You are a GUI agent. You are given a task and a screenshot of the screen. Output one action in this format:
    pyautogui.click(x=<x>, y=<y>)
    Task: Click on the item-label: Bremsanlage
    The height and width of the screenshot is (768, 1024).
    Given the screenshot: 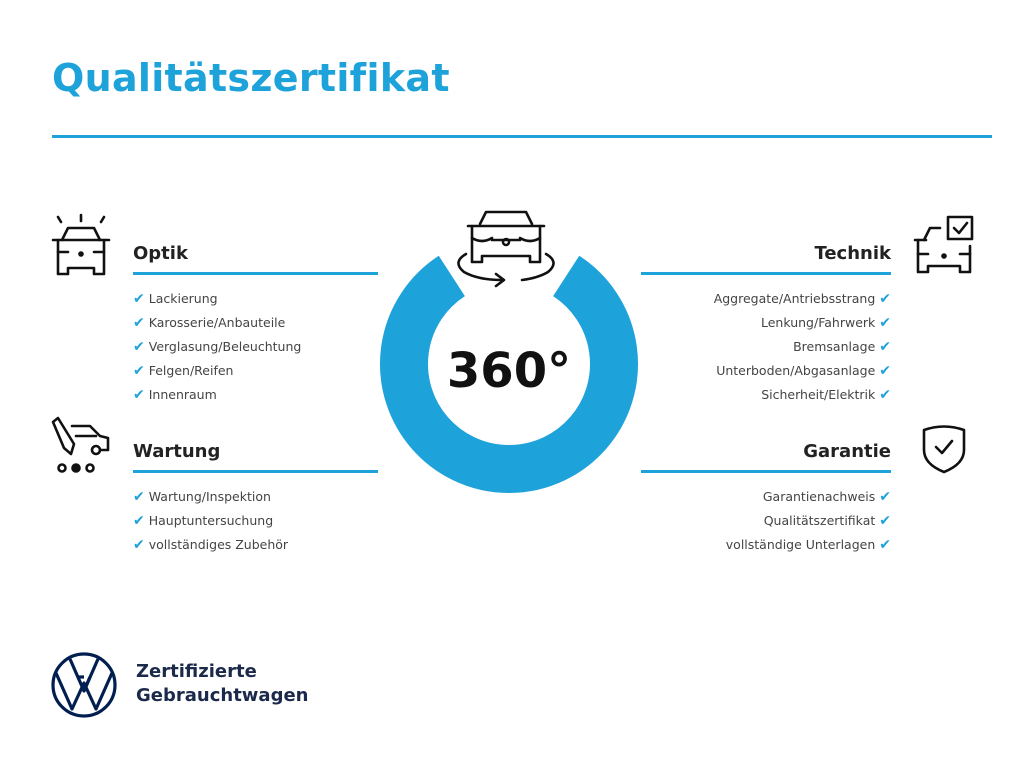 What is the action you would take?
    pyautogui.click(x=834, y=346)
    